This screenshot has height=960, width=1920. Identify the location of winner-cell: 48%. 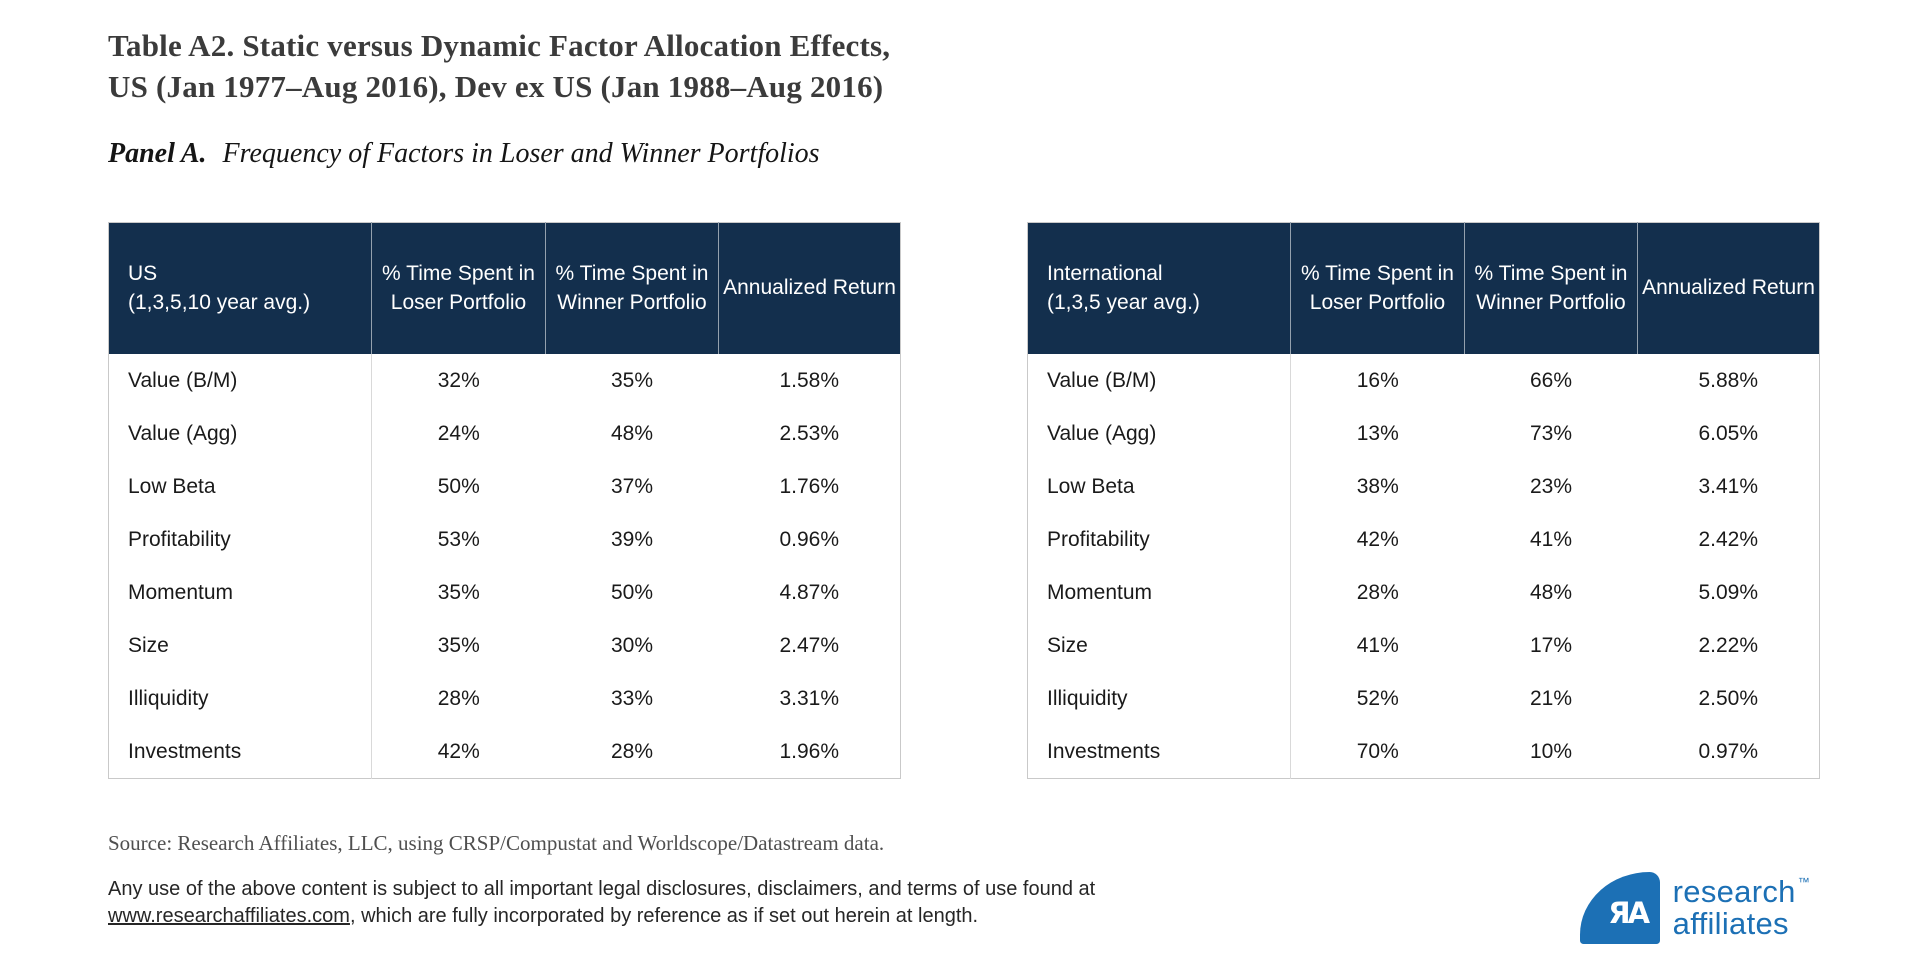
(1551, 592).